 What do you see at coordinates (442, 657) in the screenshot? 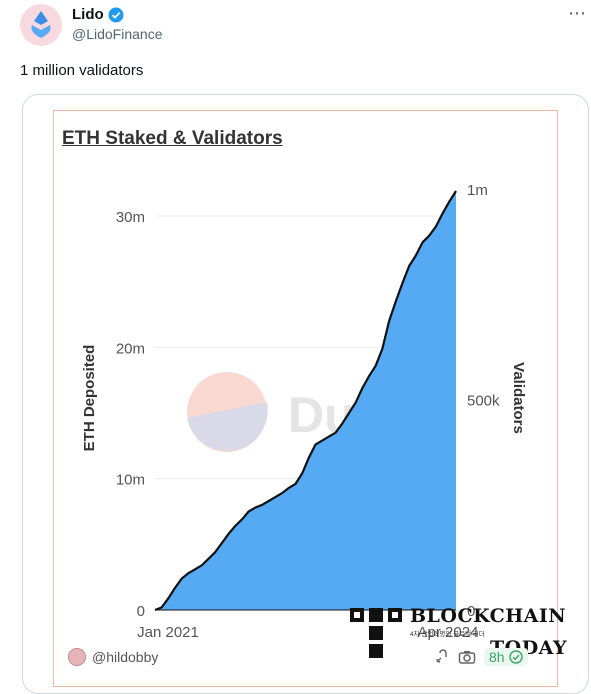
I see `share-link-icon` at bounding box center [442, 657].